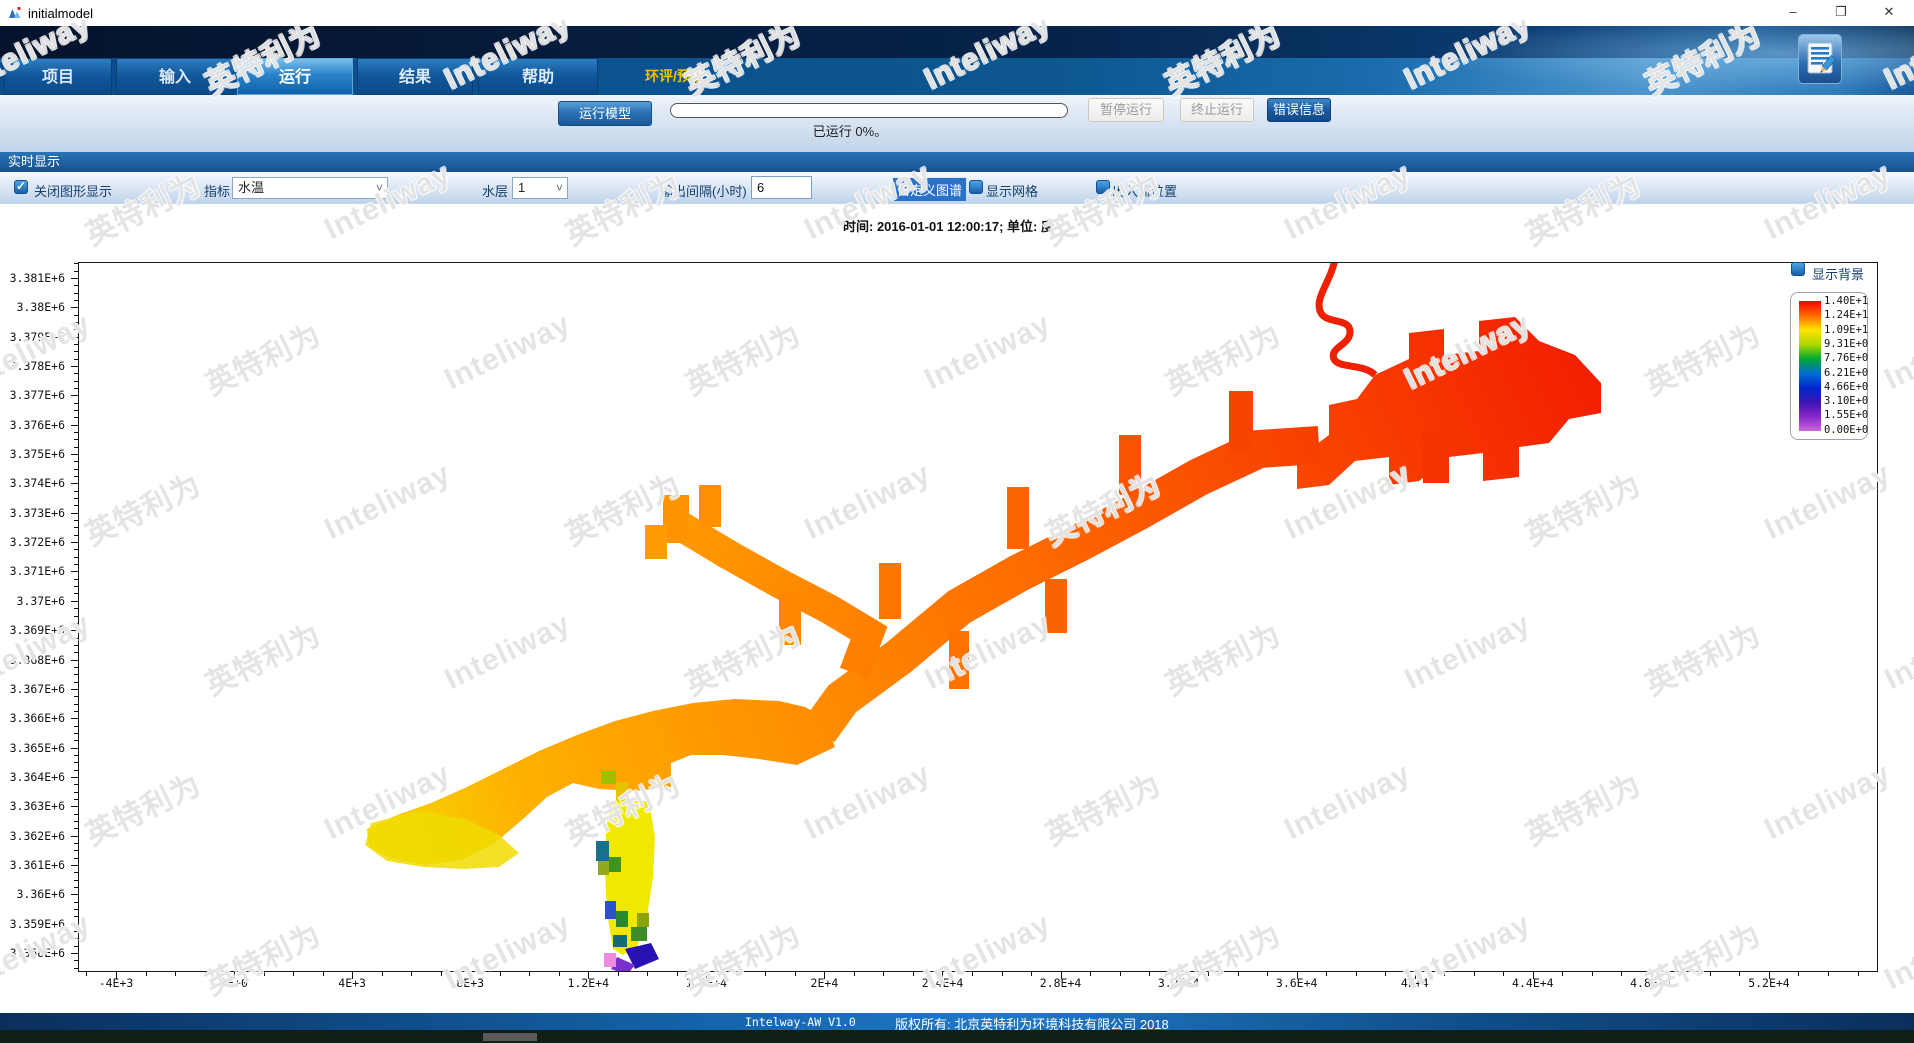  What do you see at coordinates (540, 188) in the screenshot?
I see `layer-select: 1` at bounding box center [540, 188].